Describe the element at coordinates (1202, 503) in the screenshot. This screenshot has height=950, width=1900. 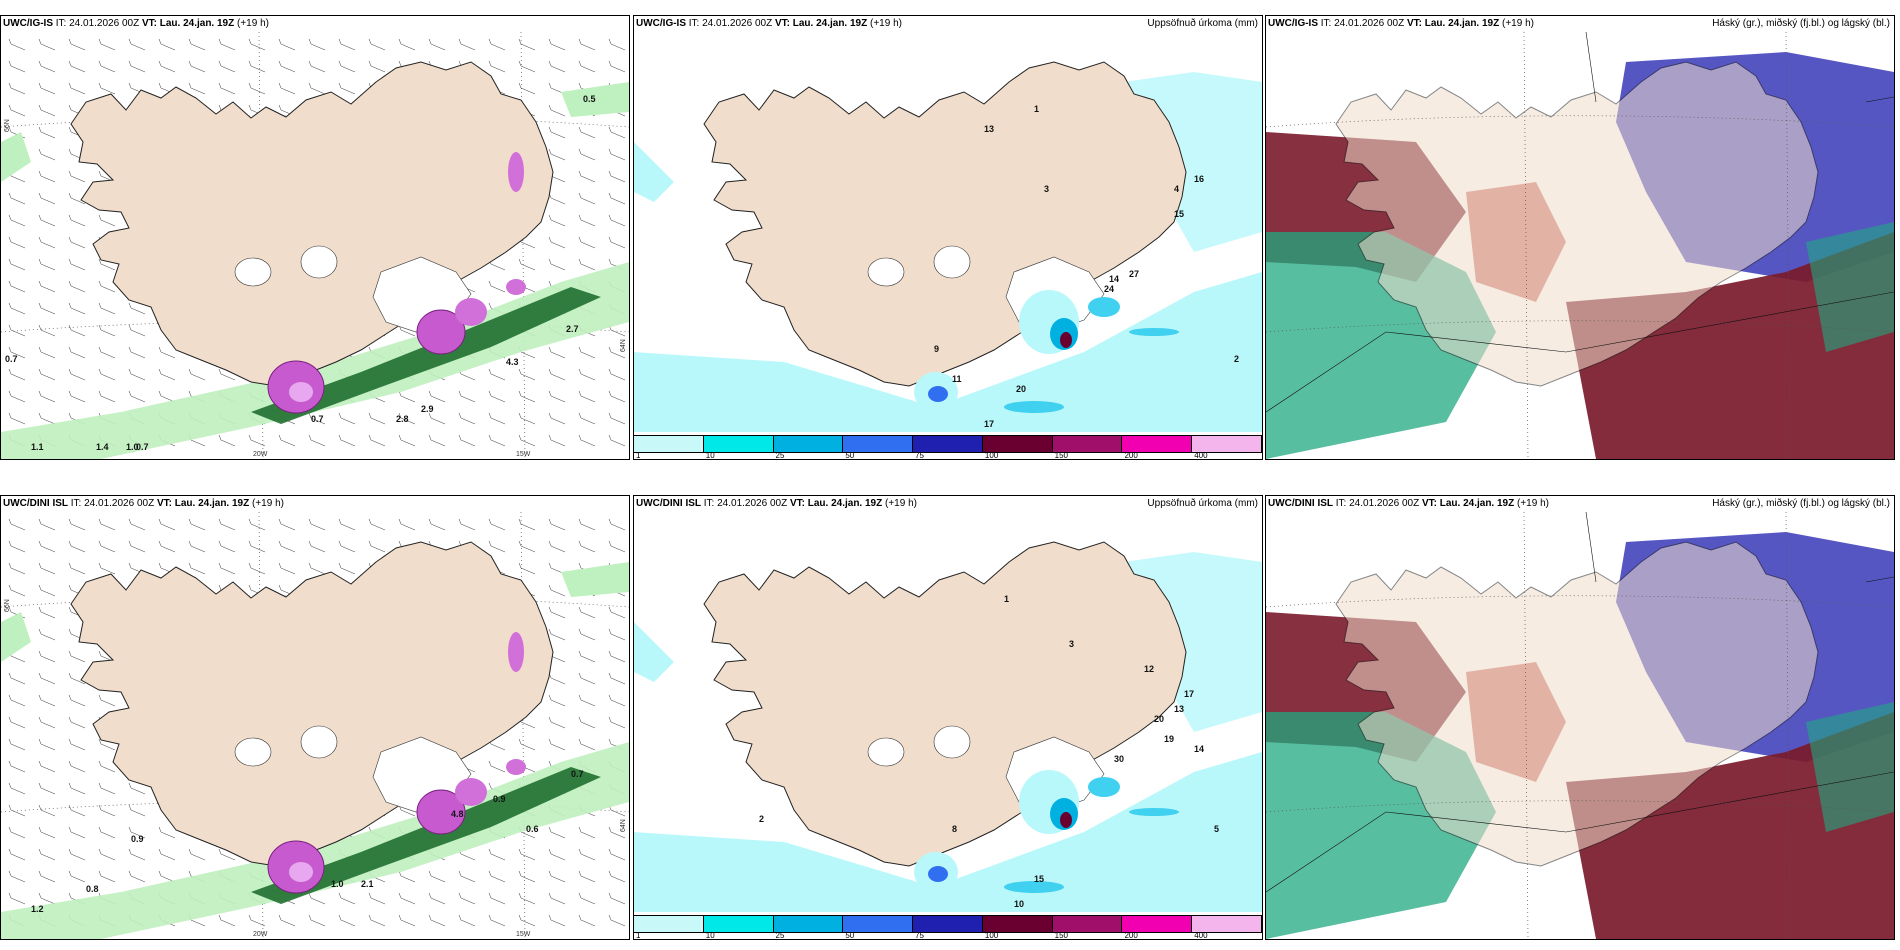
I see `panel-subtitle: Uppsöfnuð úrkoma (mm)` at that location.